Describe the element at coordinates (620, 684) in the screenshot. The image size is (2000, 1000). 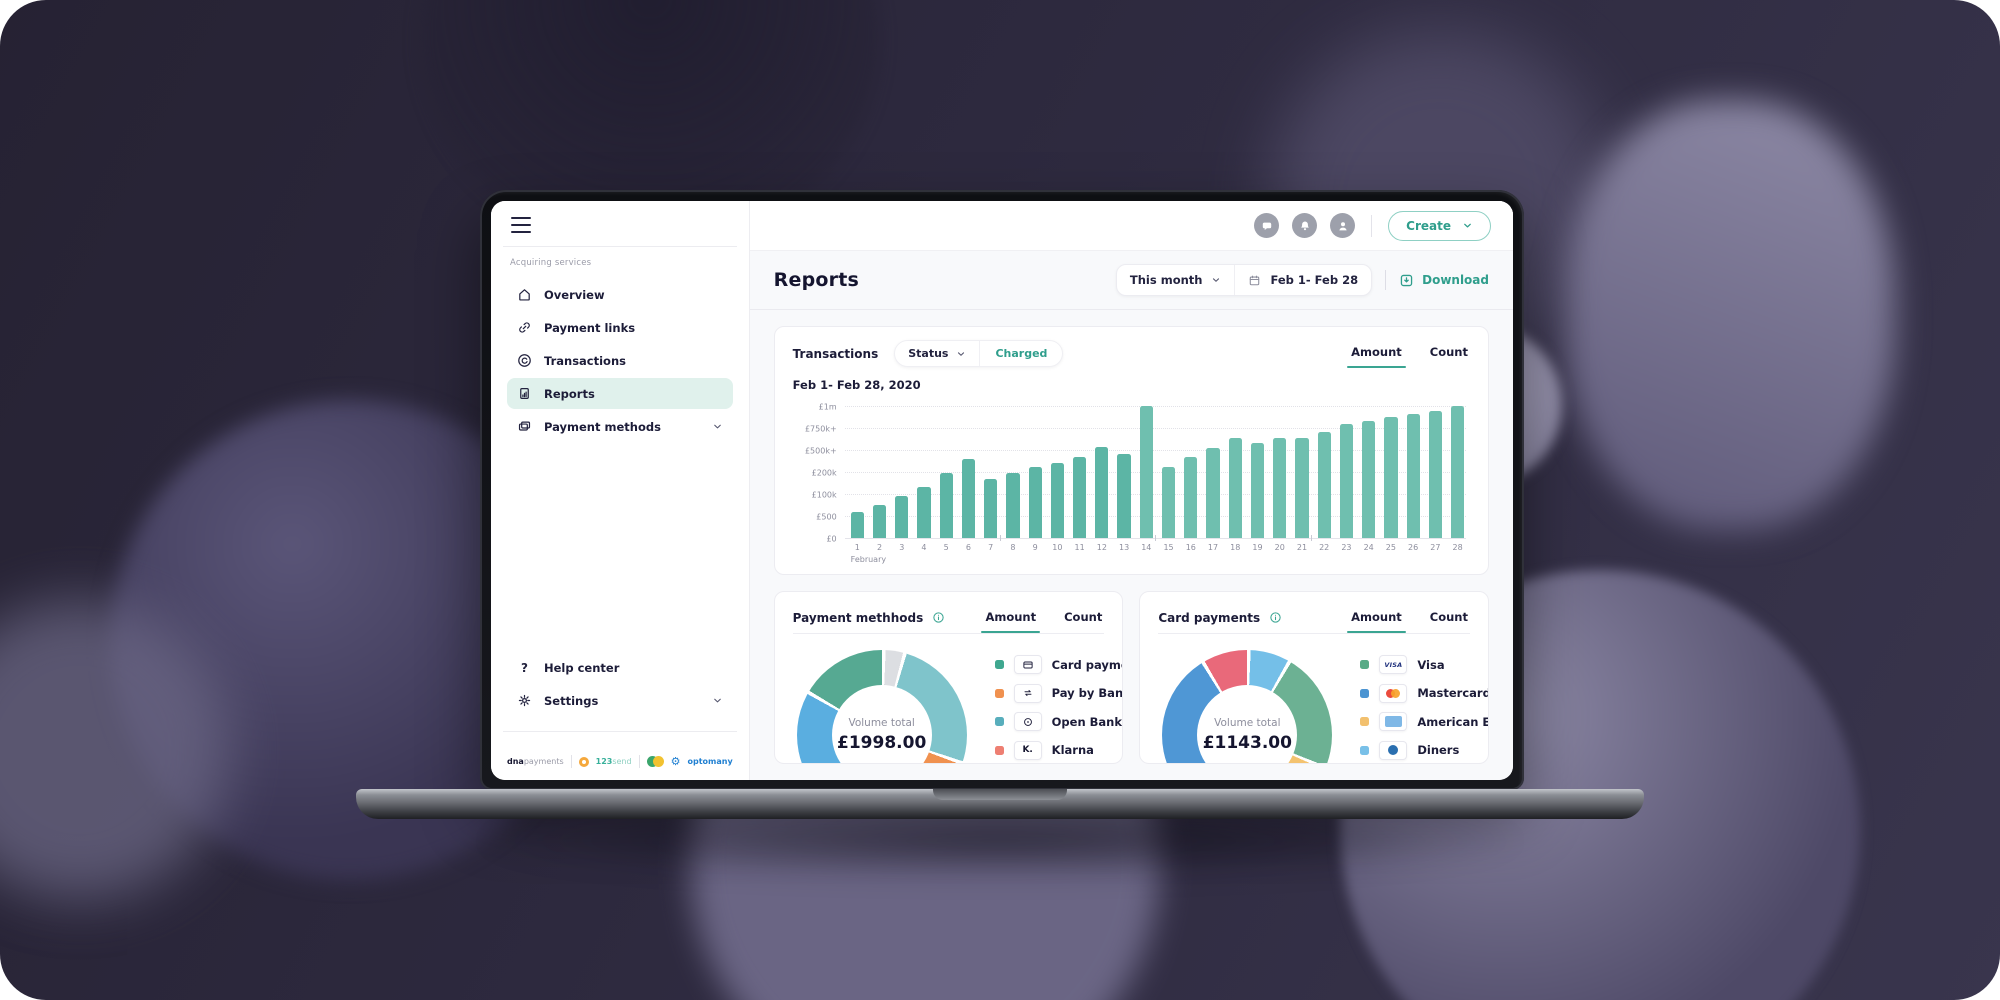
I see `sidebar-nav-bottom: ? Help center Settings` at that location.